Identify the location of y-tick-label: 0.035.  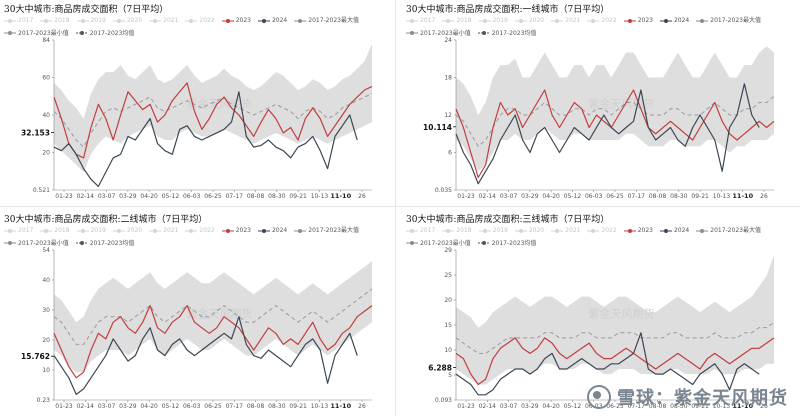
(443, 190).